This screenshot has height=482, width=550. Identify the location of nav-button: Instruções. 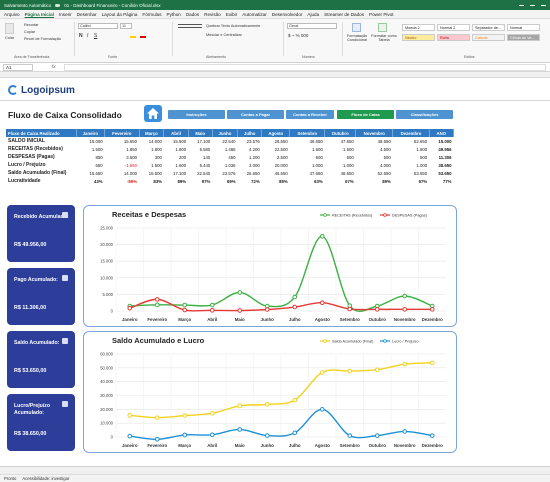
(196, 114).